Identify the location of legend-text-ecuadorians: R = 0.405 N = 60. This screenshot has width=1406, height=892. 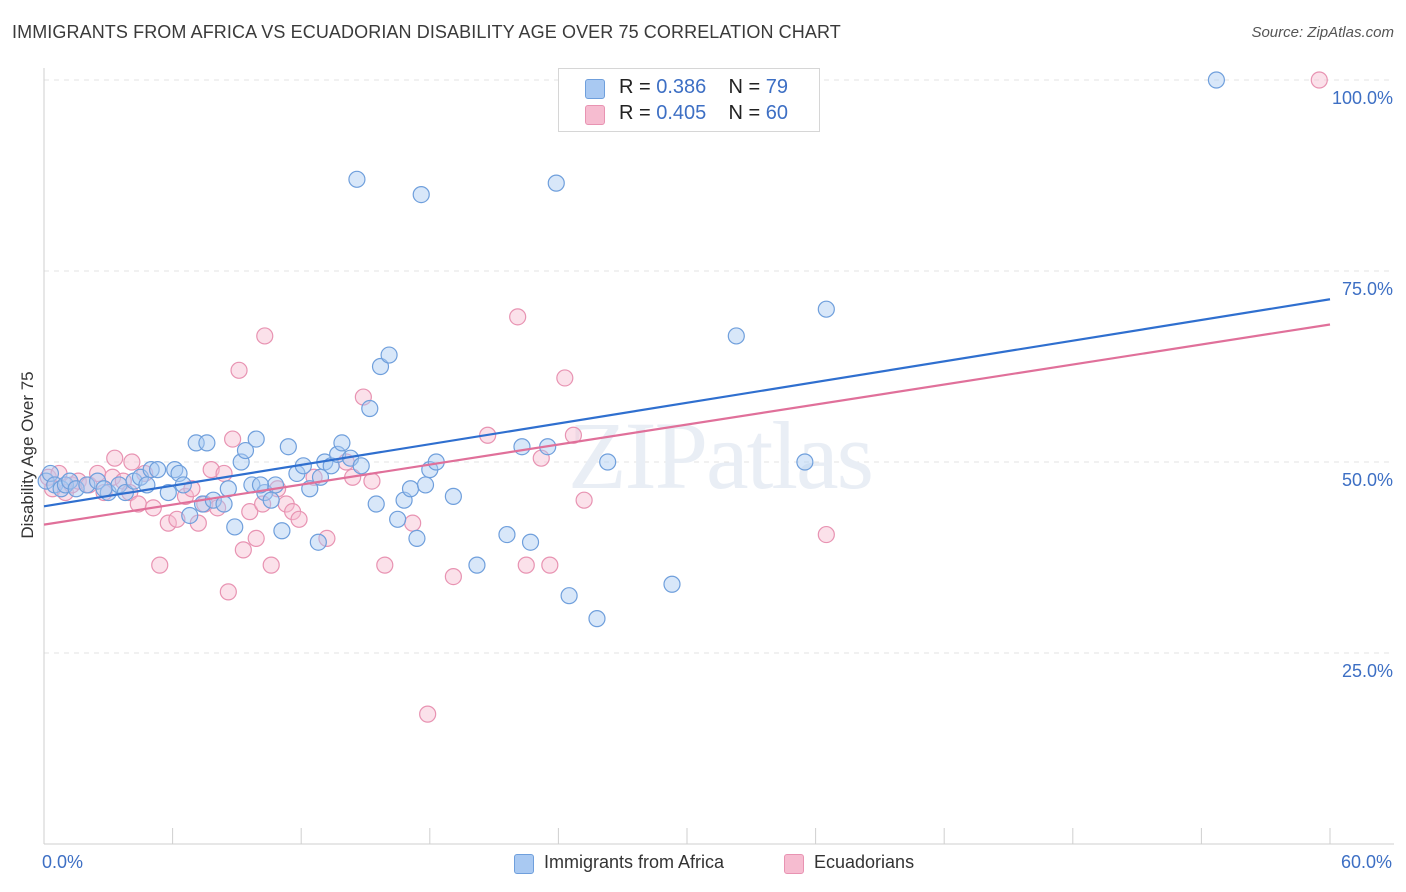
(703, 113).